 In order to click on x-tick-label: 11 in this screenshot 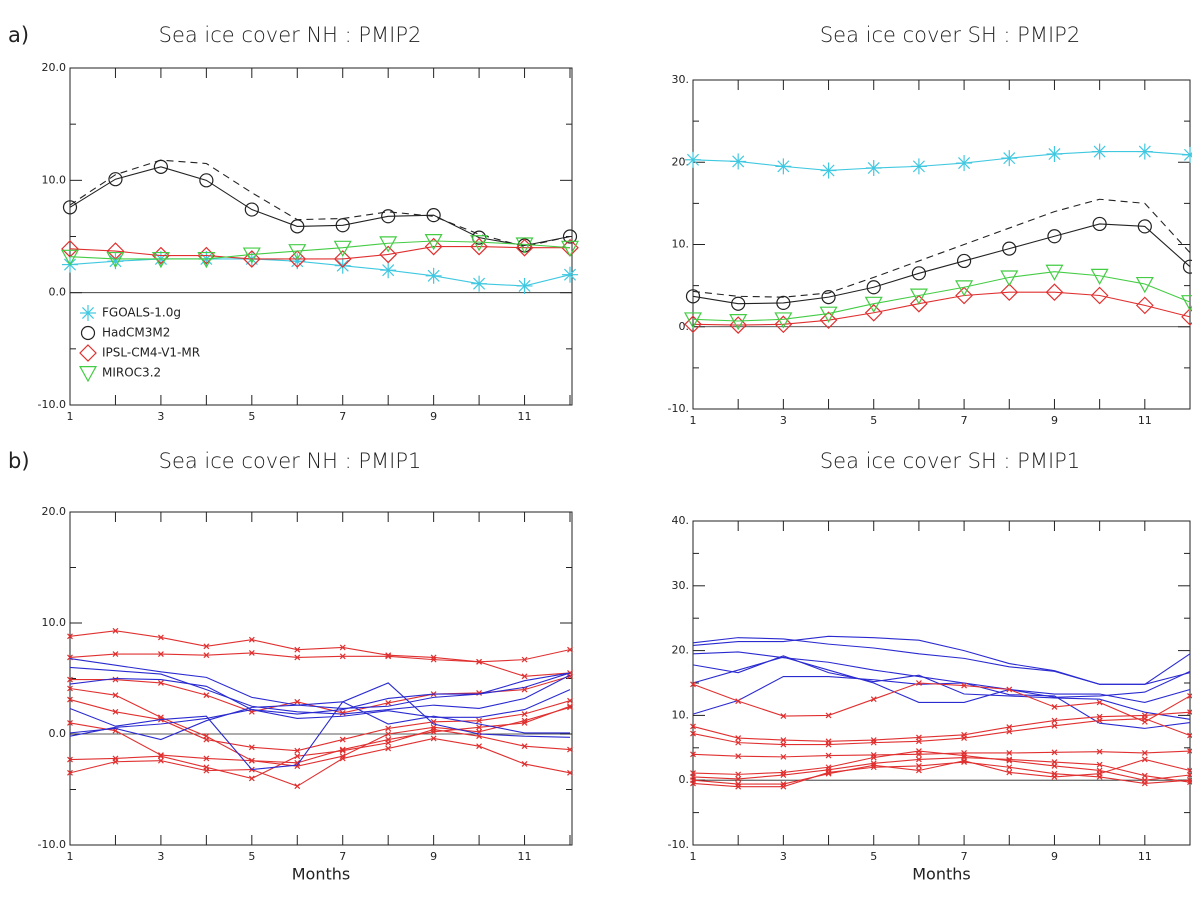, I will do `click(525, 856)`.